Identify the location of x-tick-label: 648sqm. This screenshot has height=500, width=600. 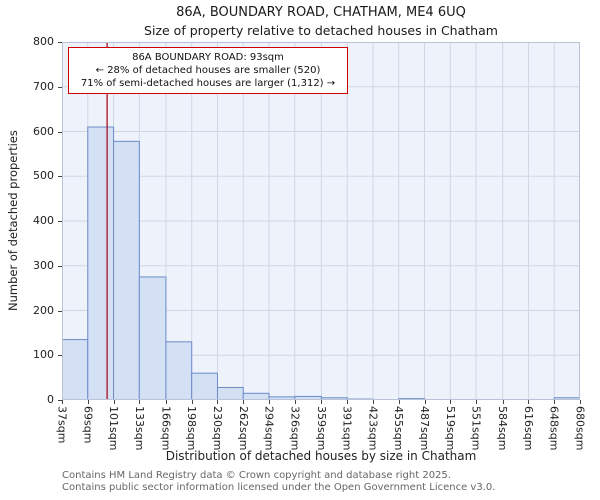
(554, 428).